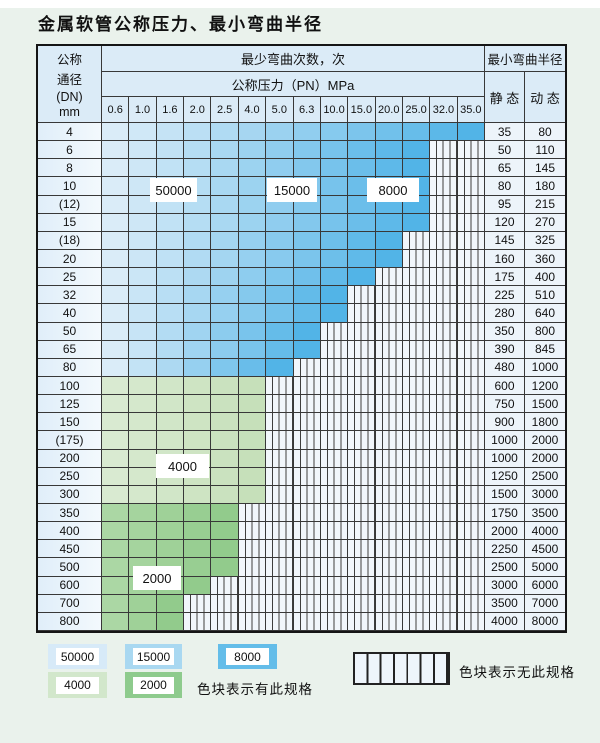 Image resolution: width=600 pixels, height=743 pixels. What do you see at coordinates (545, 150) in the screenshot?
I see `dynamic-cell: 110` at bounding box center [545, 150].